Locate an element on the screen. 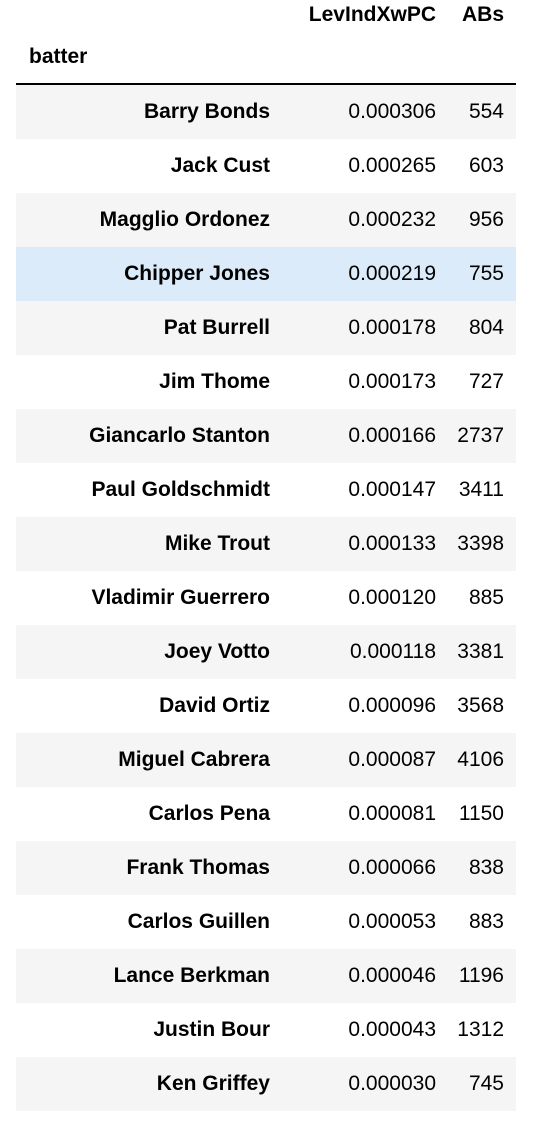  table-row: Carlos Pena 0.000081 1150 is located at coordinates (266, 814).